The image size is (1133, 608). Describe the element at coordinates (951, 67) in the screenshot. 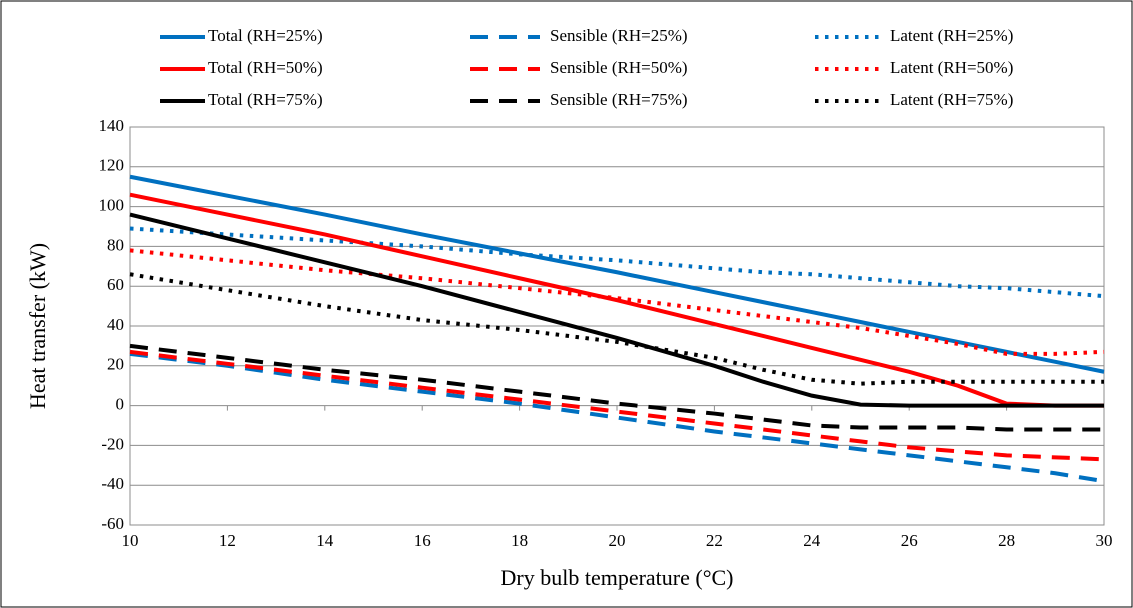

I see `legend-label: Latent (RH=50%)` at that location.